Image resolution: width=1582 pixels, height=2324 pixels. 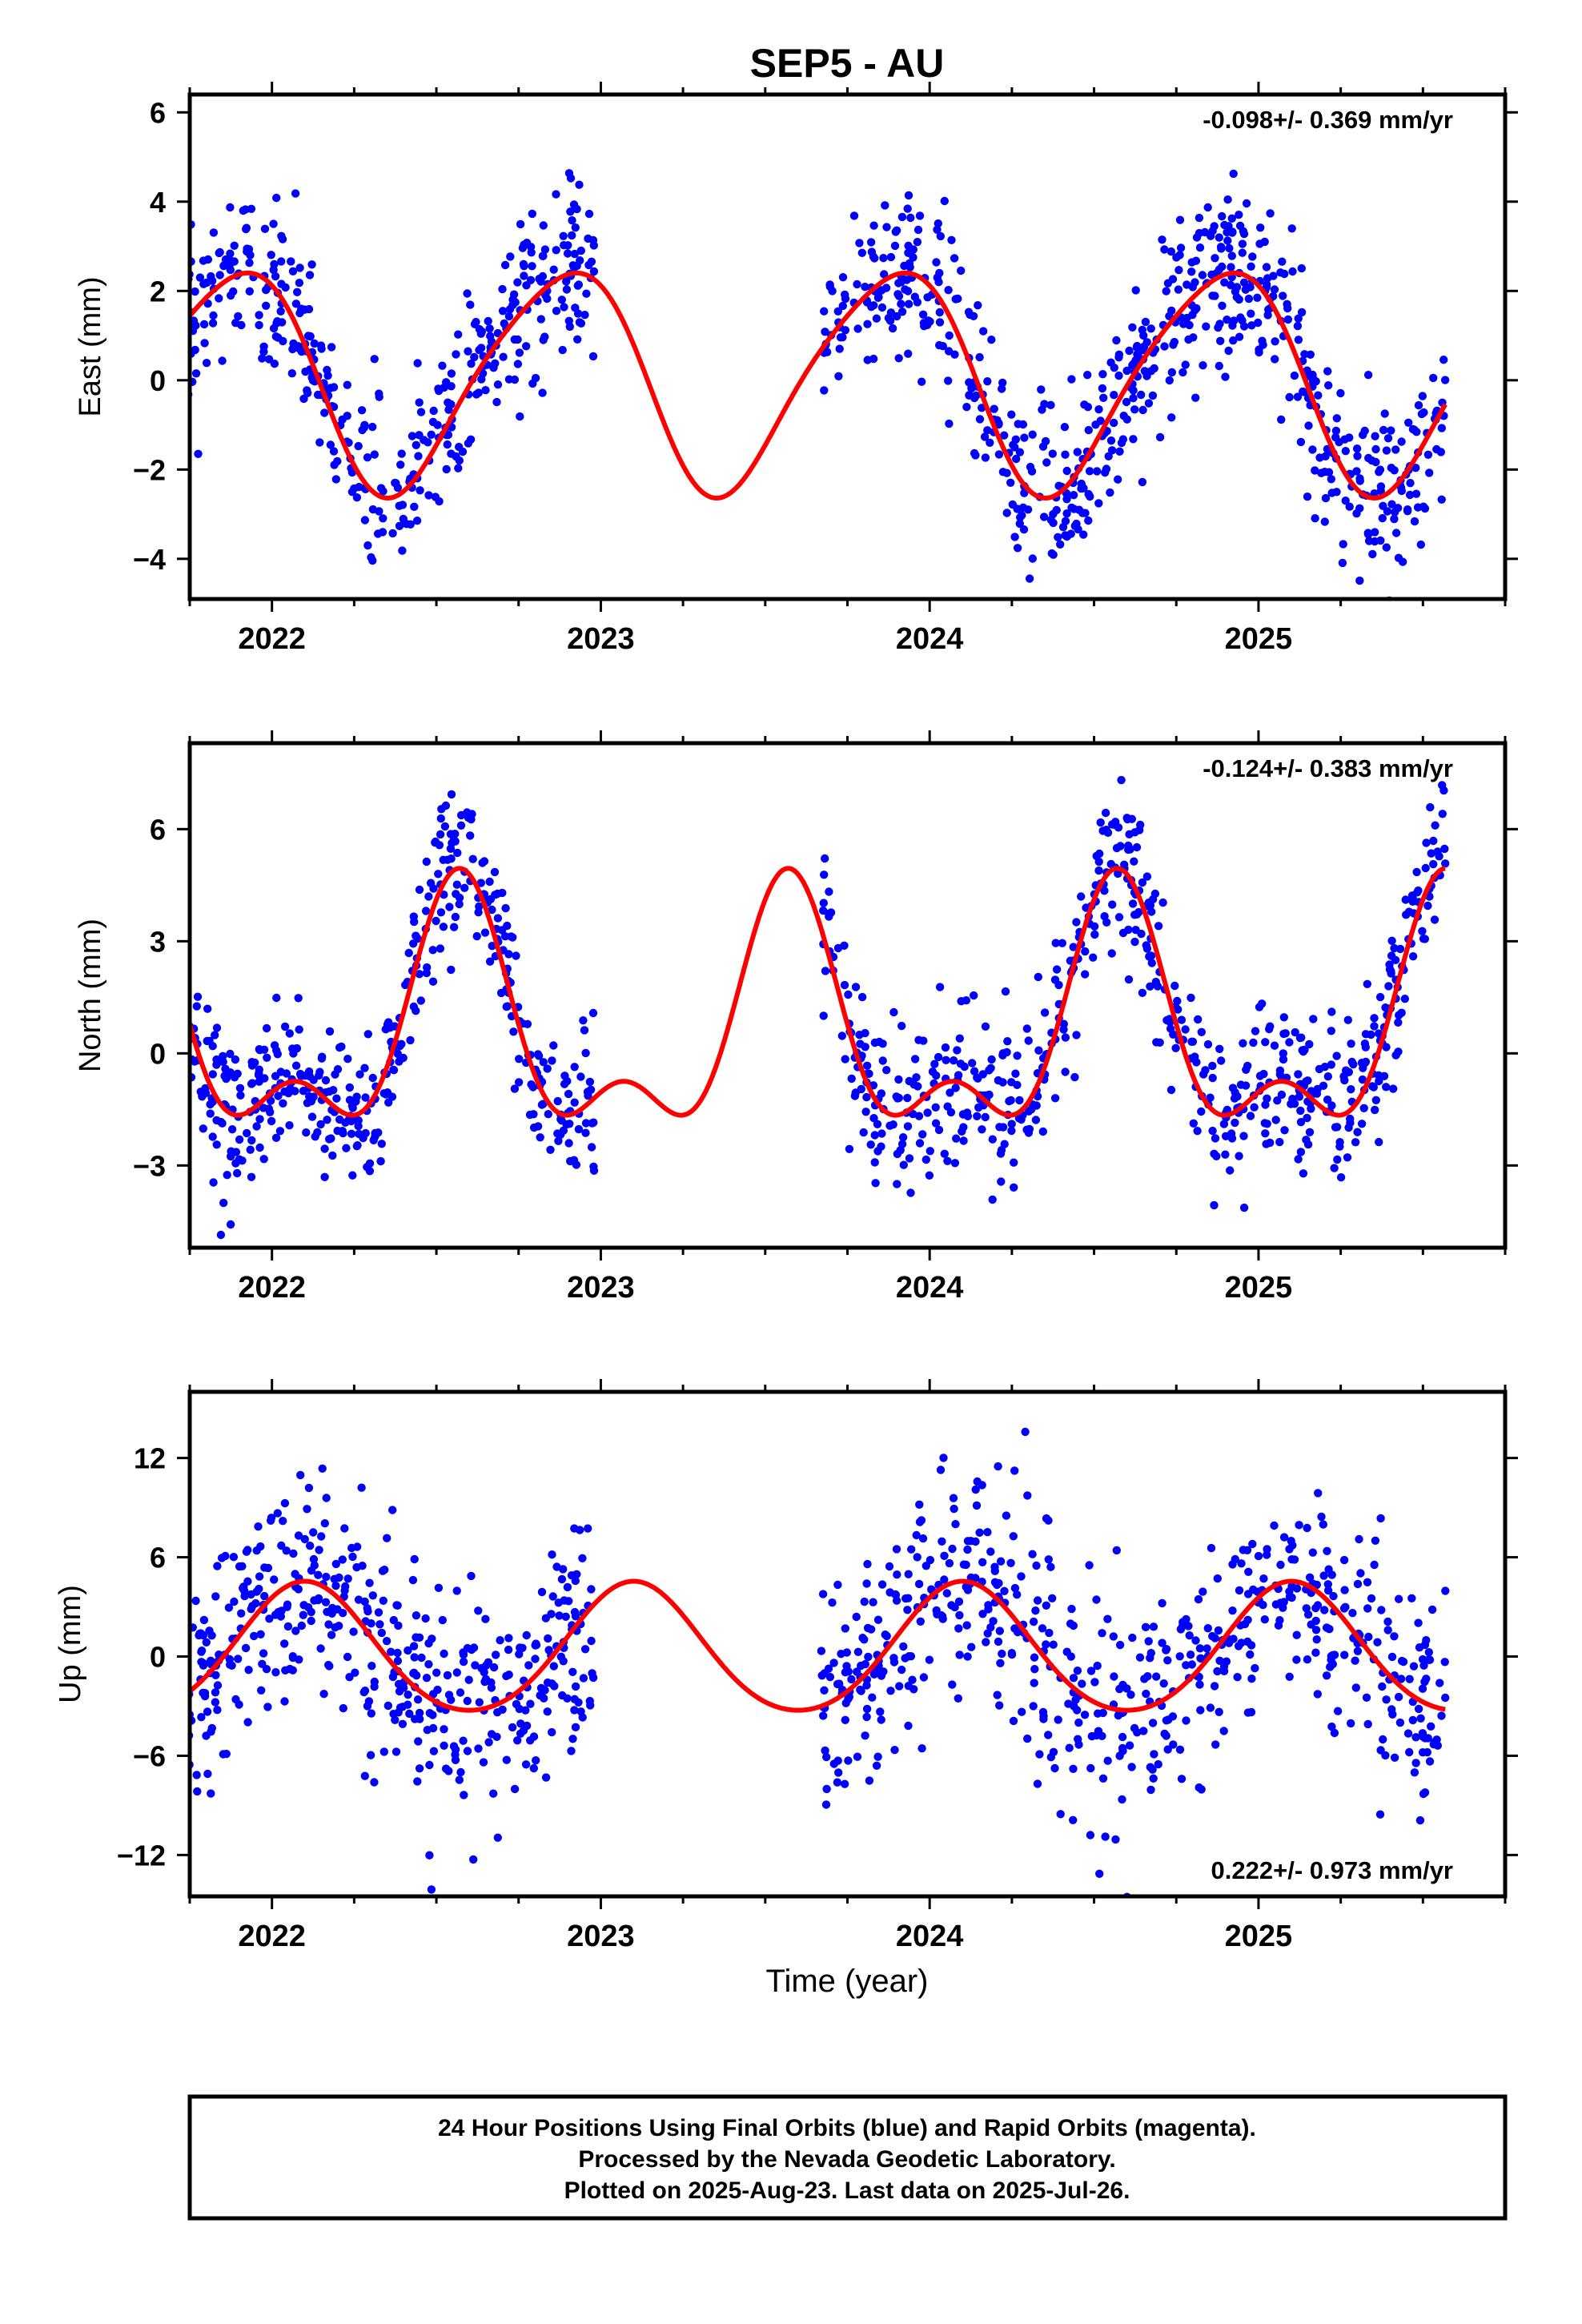 What do you see at coordinates (930, 639) in the screenshot?
I see `x-tick-label: 2024` at bounding box center [930, 639].